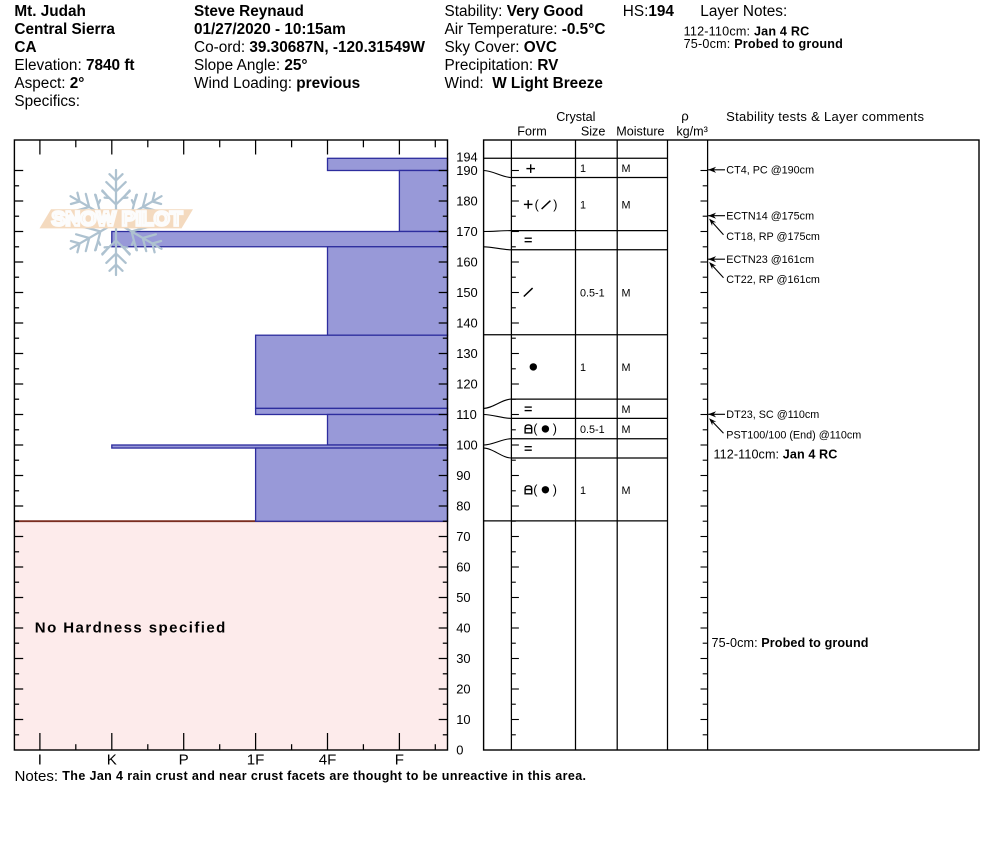  I want to click on svg-text: 80, so click(463, 506).